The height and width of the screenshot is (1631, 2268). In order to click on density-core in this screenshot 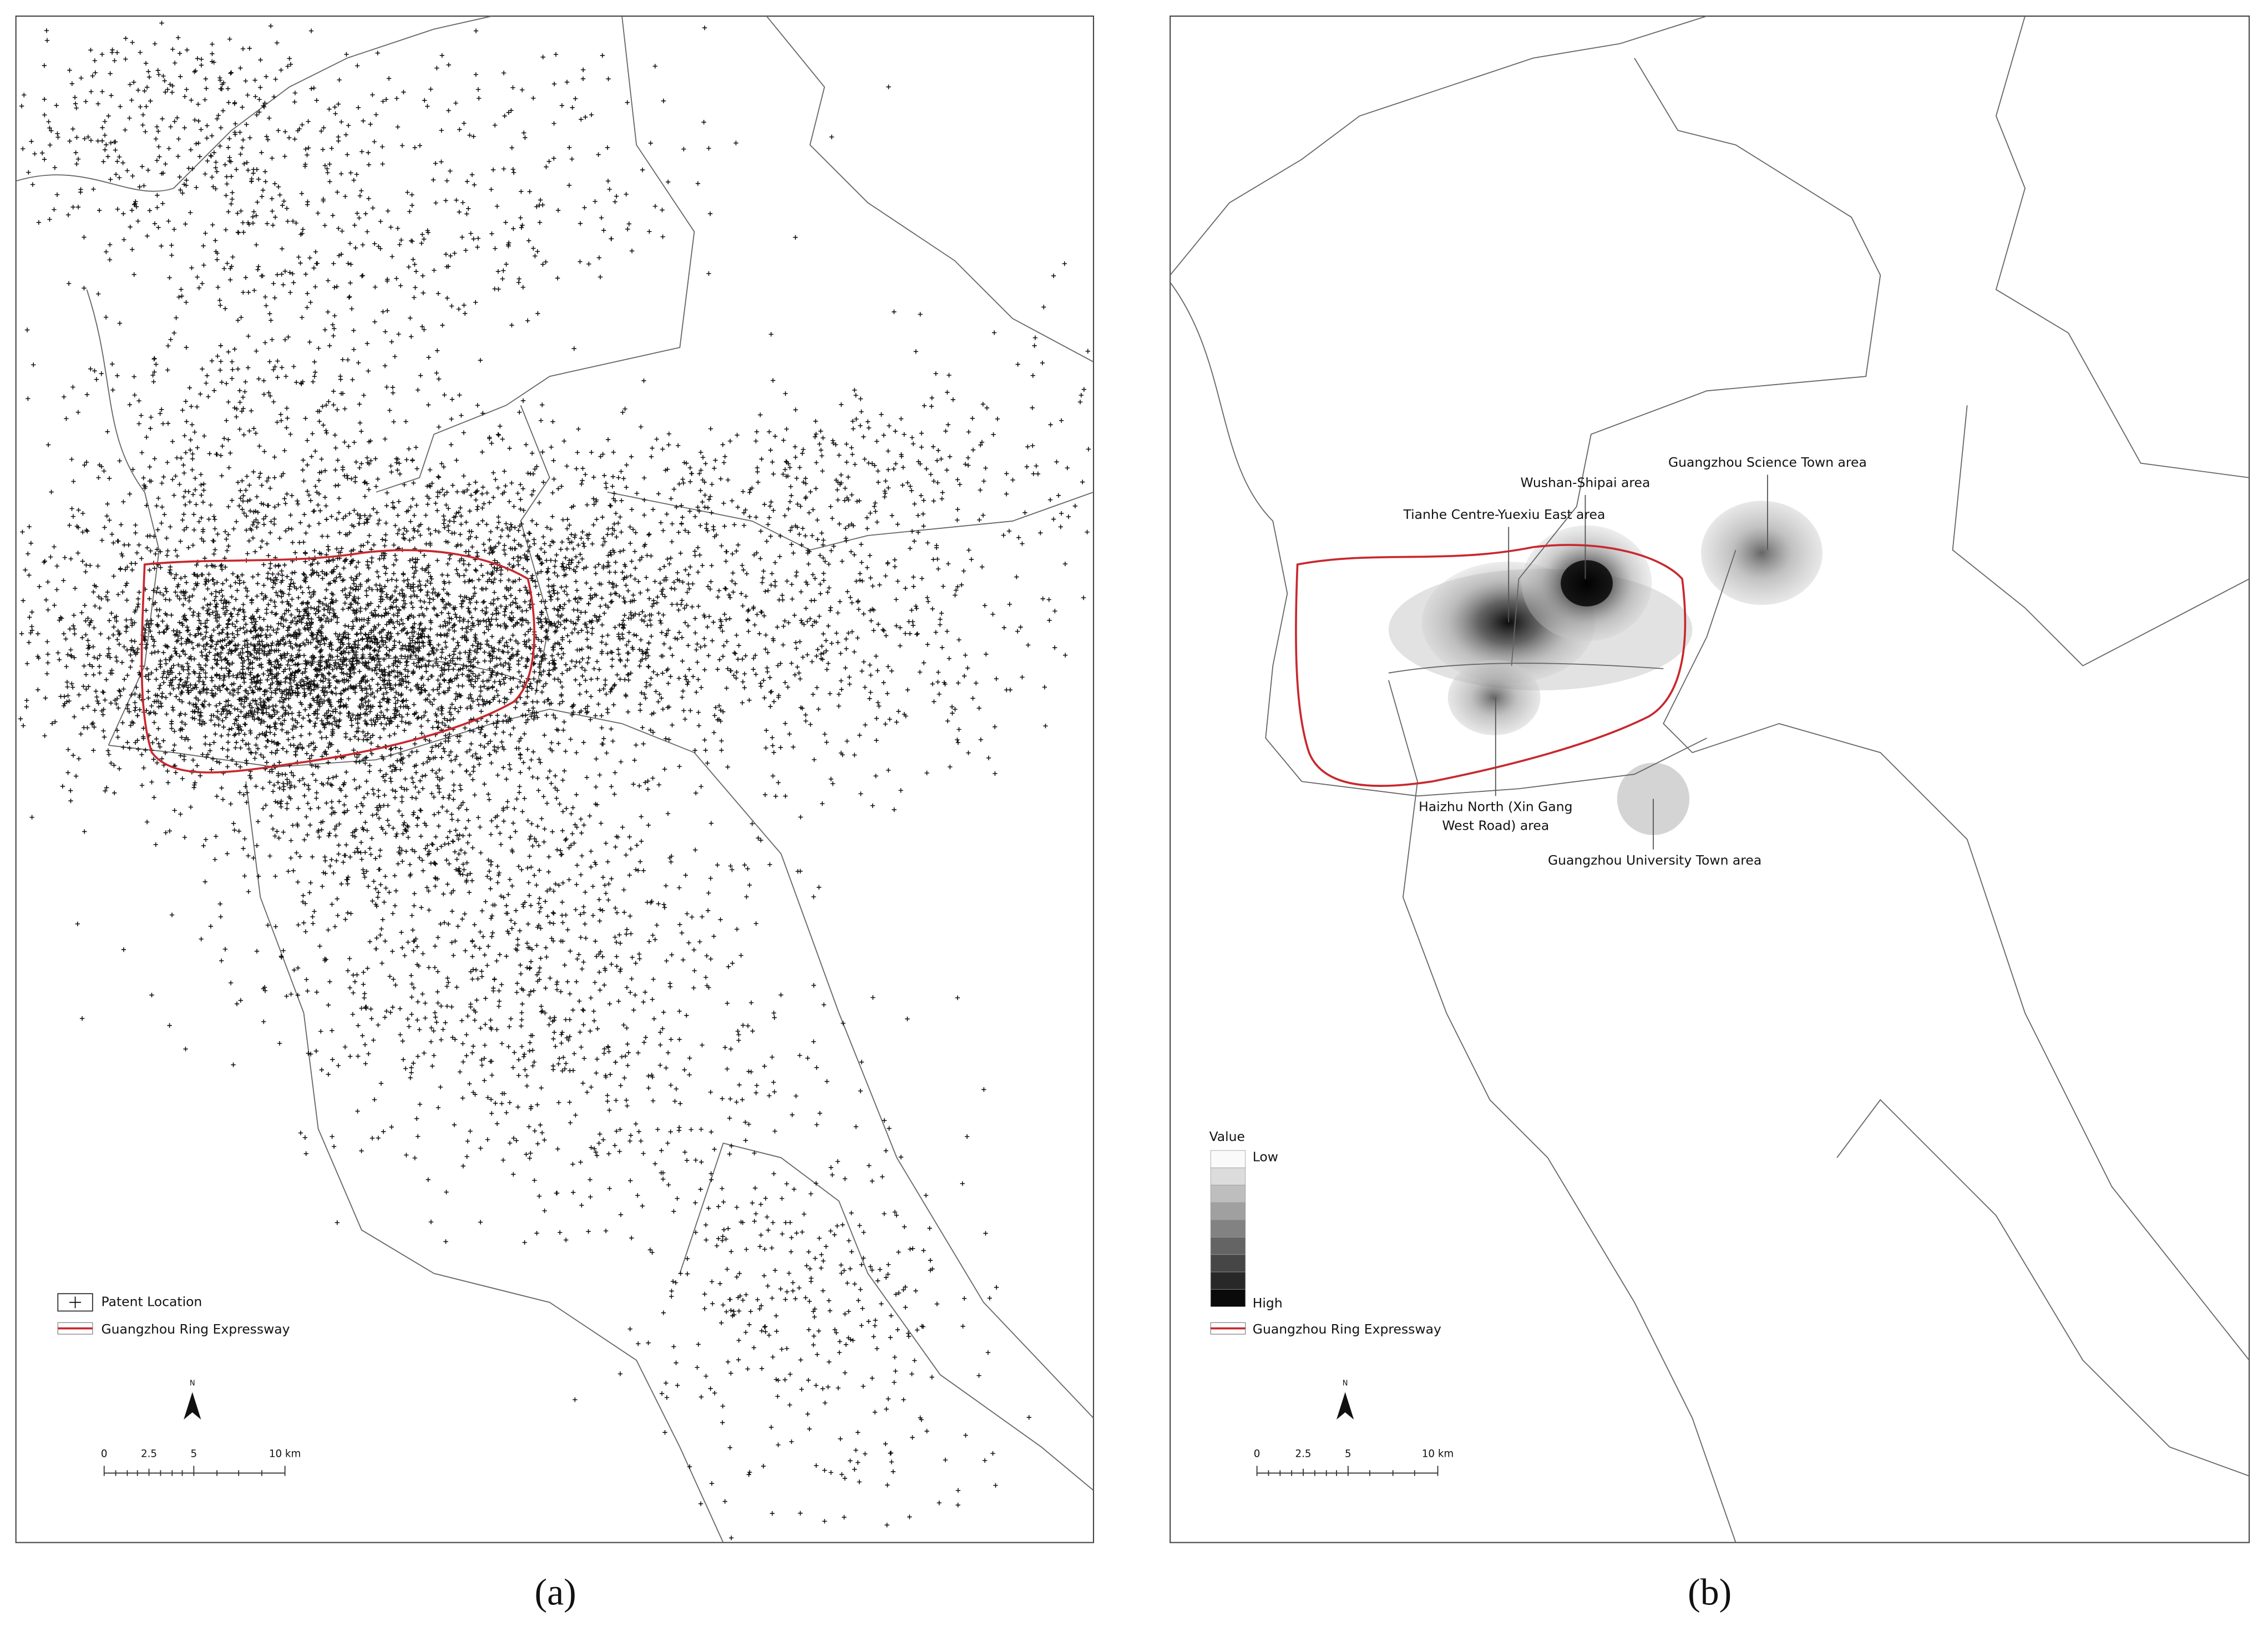, I will do `click(1587, 583)`.